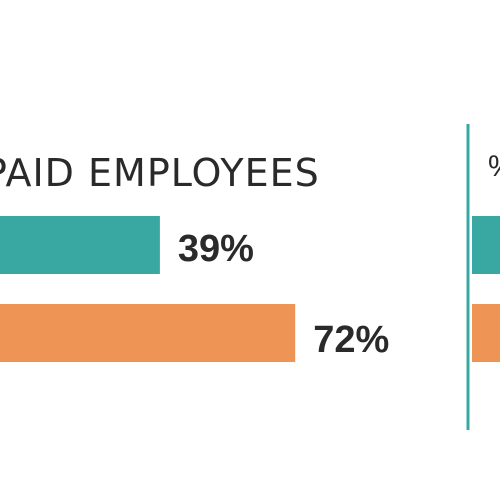 This screenshot has height=500, width=500. I want to click on group-label-second-panel: %, so click(494, 166).